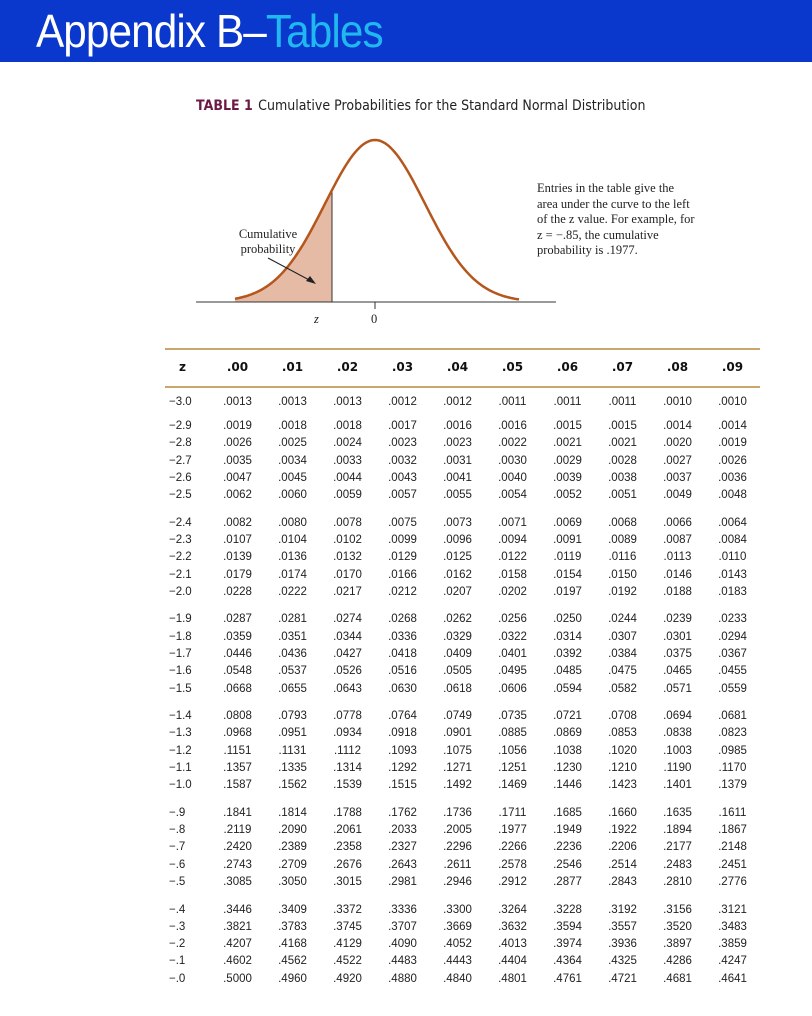 This screenshot has width=812, height=1016. I want to click on probability-cell: .0036, so click(732, 477).